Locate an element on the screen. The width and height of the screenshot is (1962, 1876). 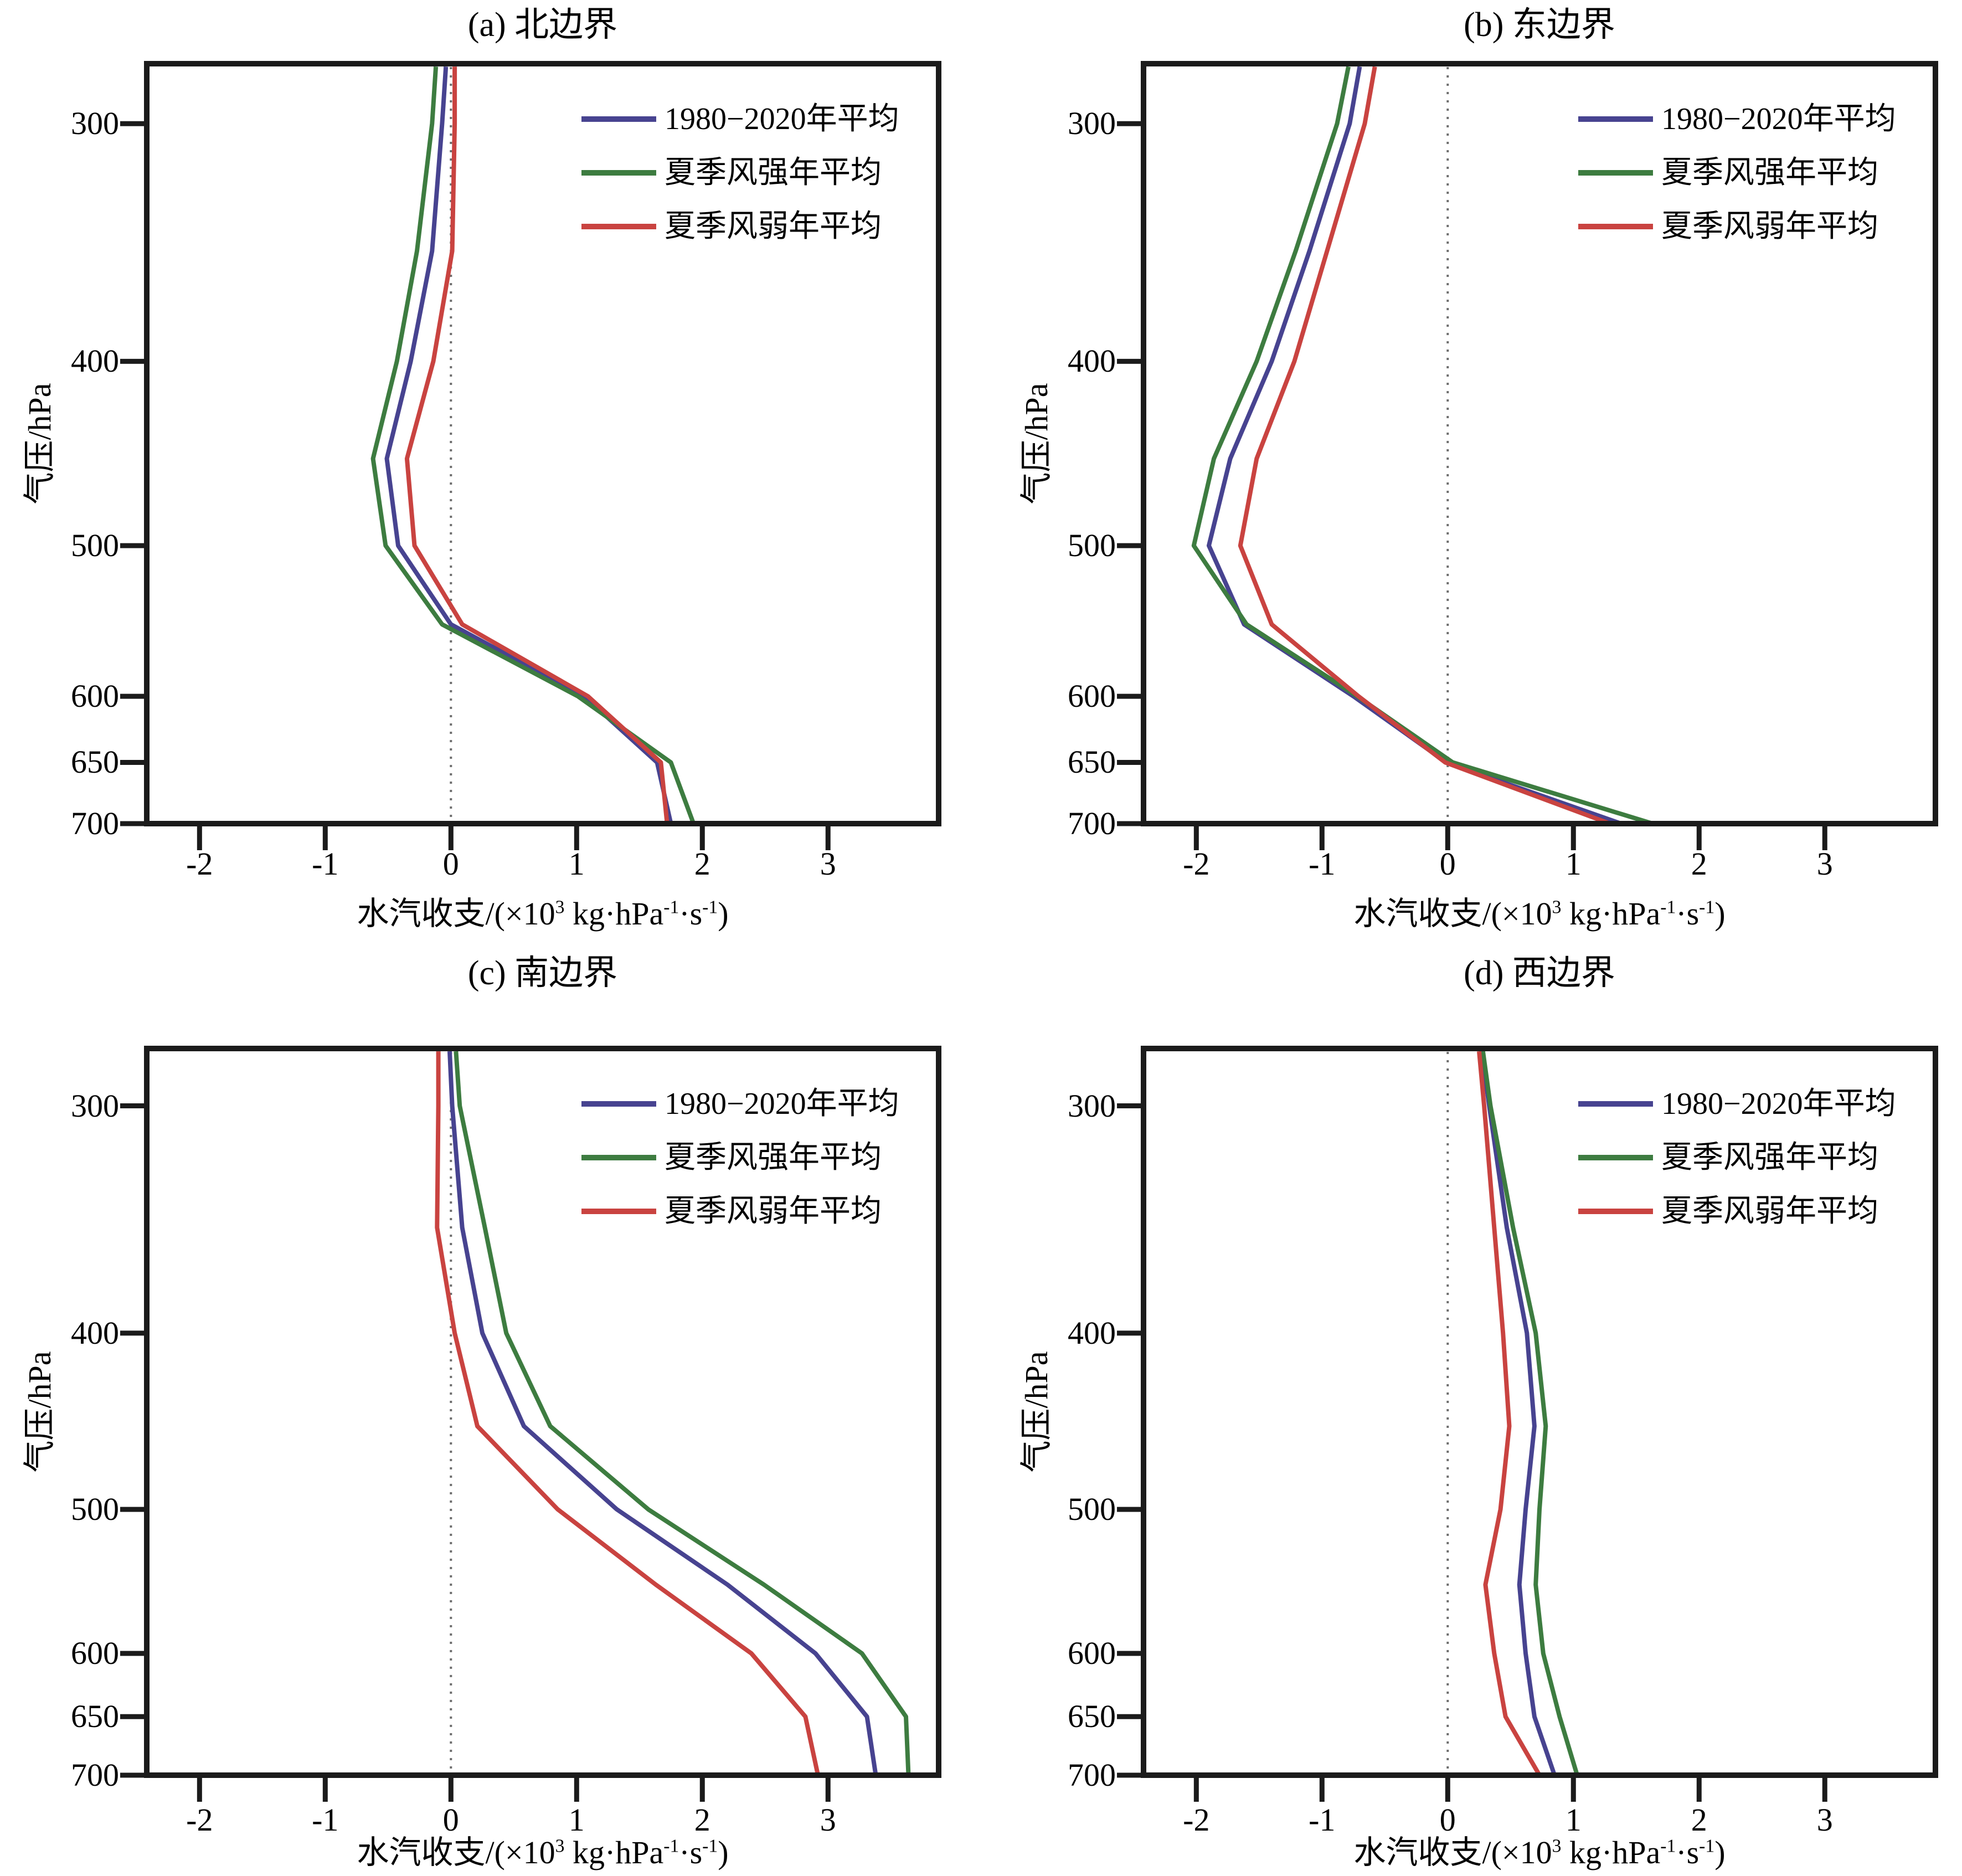
x-tick-label: 3 is located at coordinates (1825, 1820).